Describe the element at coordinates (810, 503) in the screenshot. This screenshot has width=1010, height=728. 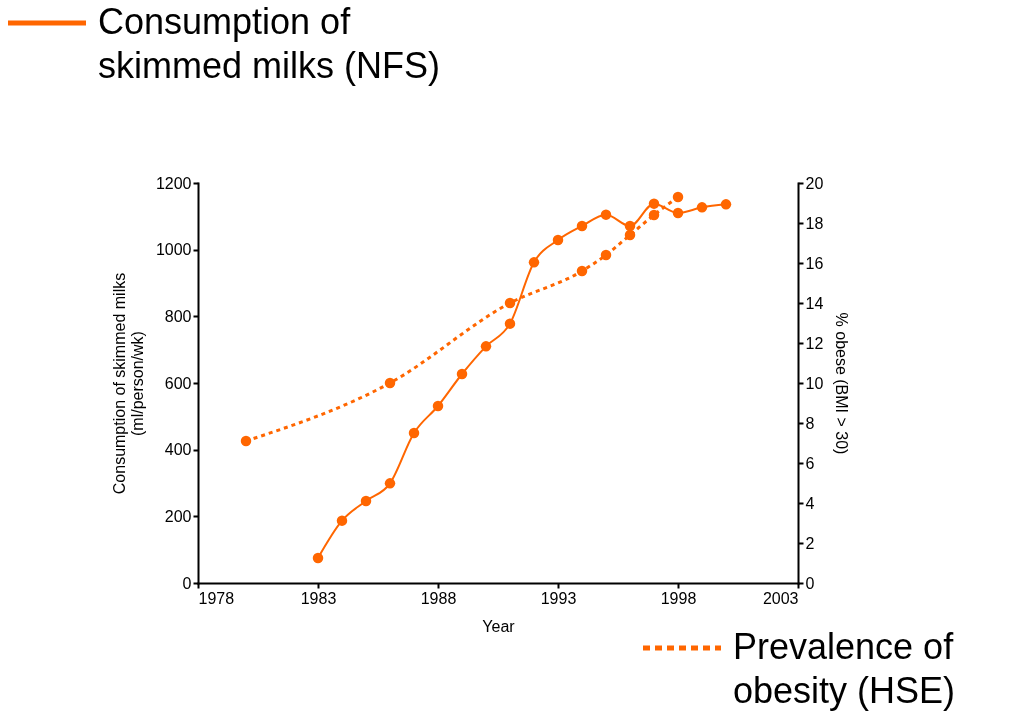
I see `y2-tick-label: 4` at that location.